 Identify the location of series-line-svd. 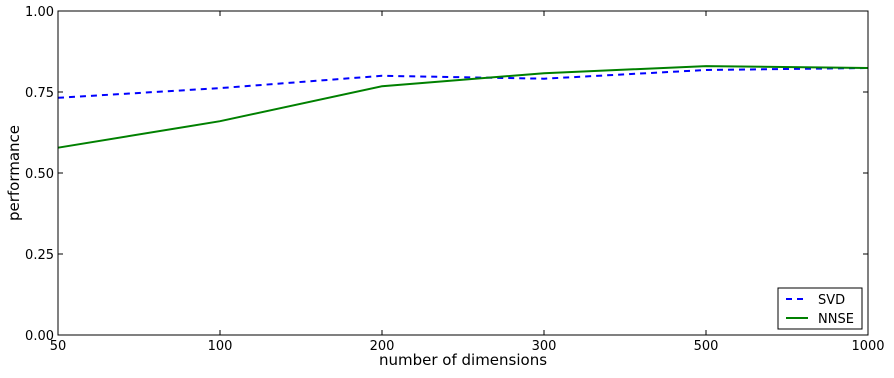
(463, 83).